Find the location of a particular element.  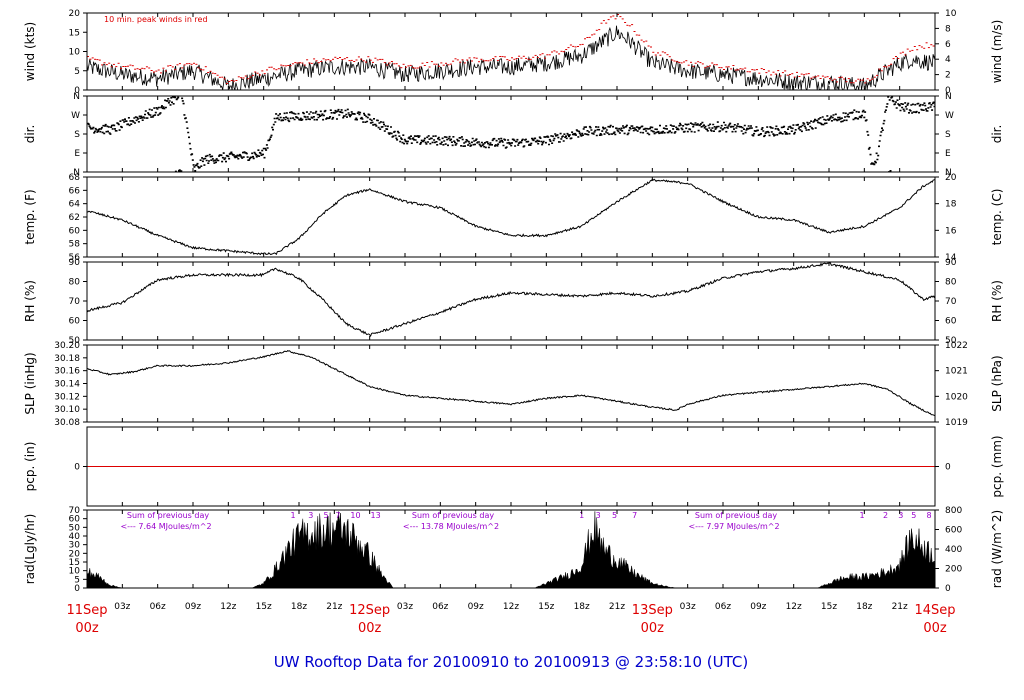

left-tick-label-temp: 64 is located at coordinates (75, 205).